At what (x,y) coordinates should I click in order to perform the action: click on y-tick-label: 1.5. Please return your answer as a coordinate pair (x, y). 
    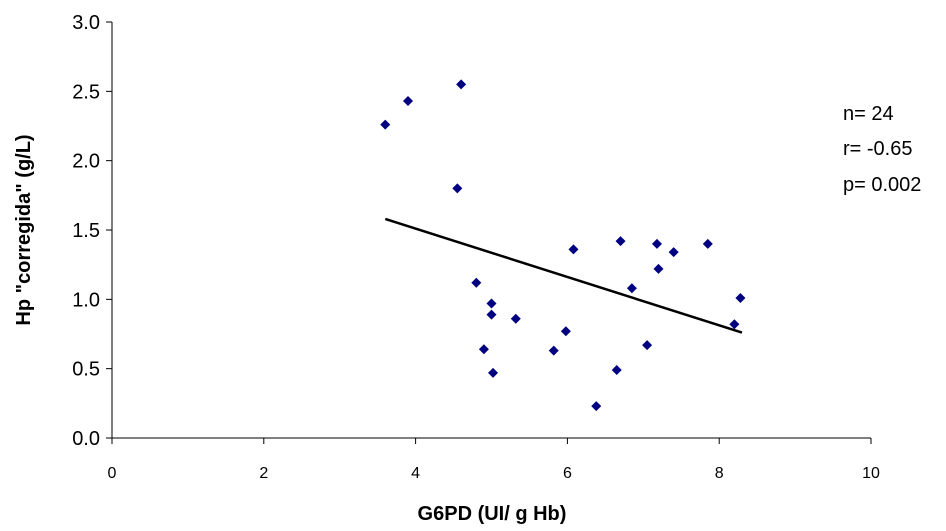
    Looking at the image, I should click on (86, 231).